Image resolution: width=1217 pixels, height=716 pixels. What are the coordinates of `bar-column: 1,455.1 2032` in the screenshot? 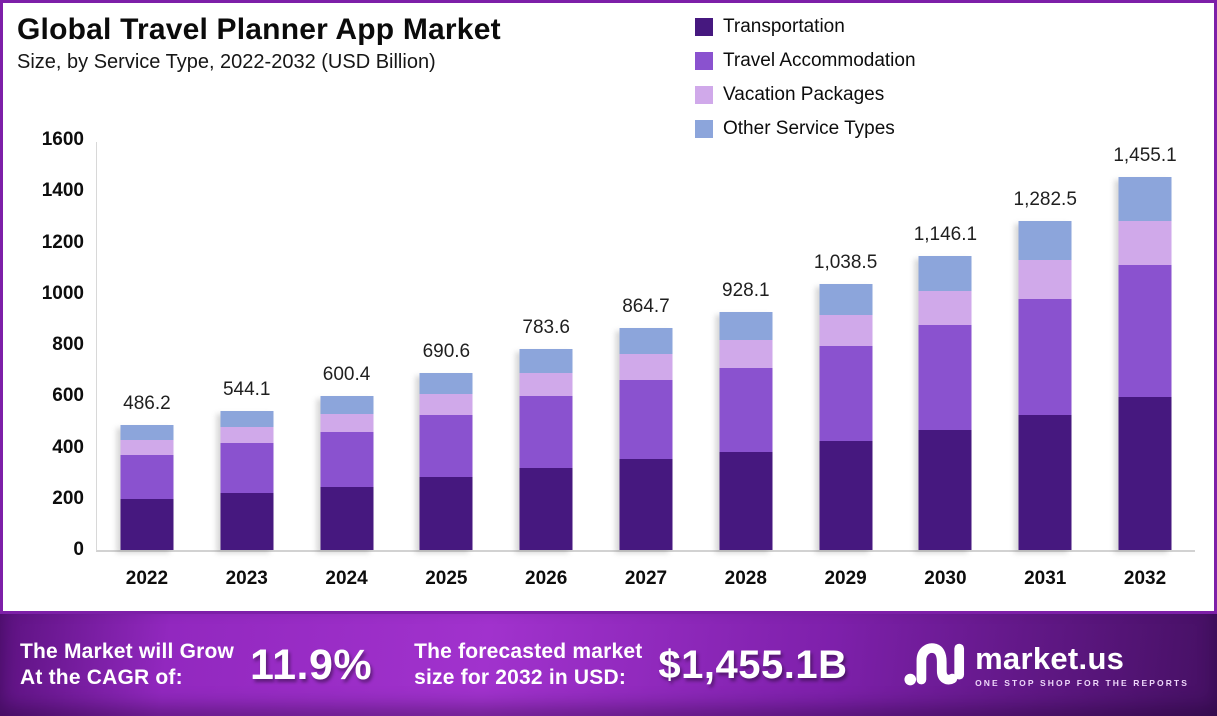 It's located at (1145, 365).